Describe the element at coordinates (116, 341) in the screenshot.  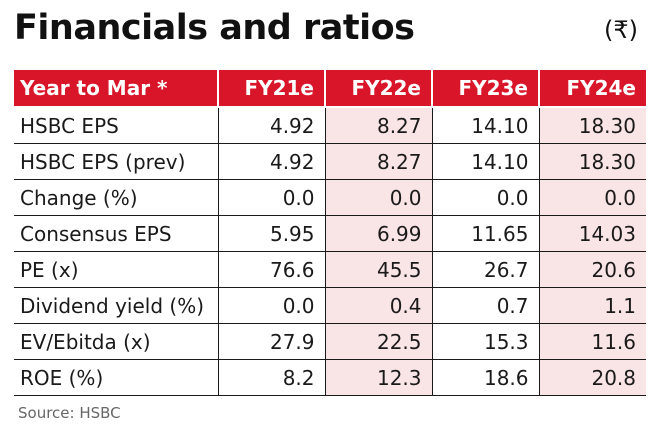
I see `row-label: EV/Ebitda (x)` at that location.